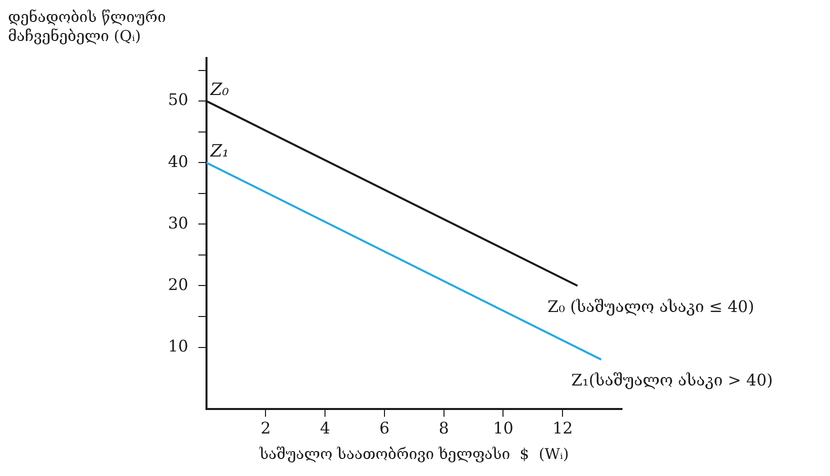  I want to click on x-tick-label: 4, so click(325, 428).